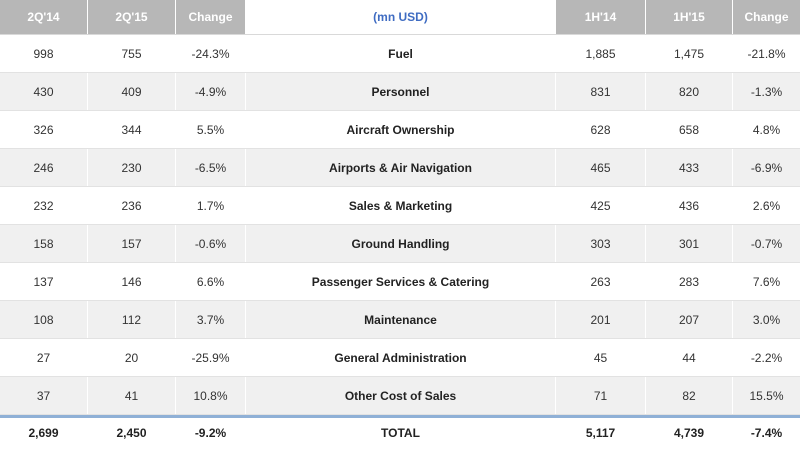 This screenshot has height=450, width=800. What do you see at coordinates (601, 395) in the screenshot?
I see `cell-1h14: 71` at bounding box center [601, 395].